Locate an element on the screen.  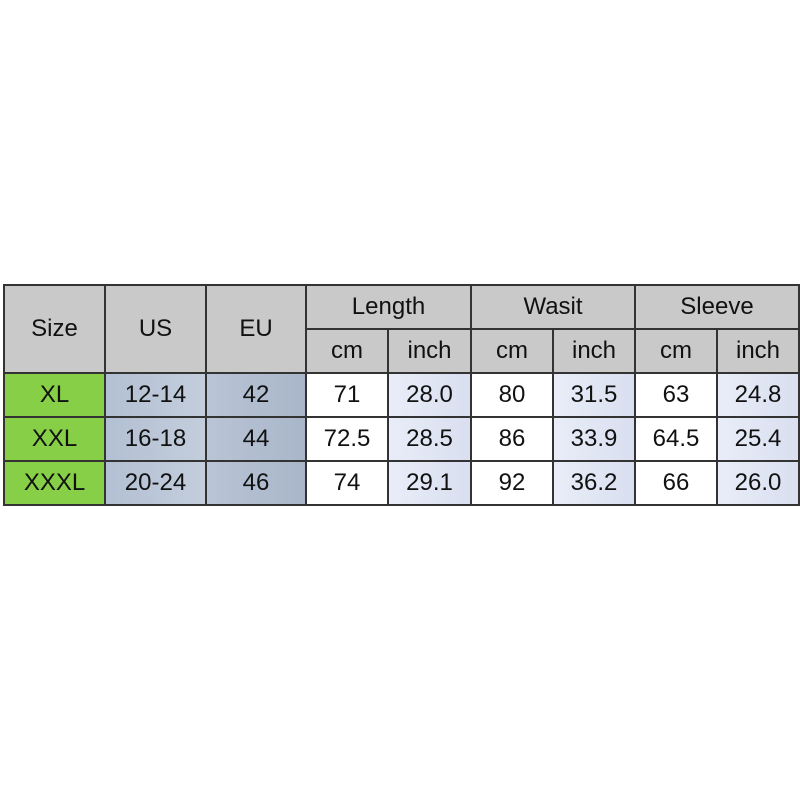
inch-cell: 28.0 is located at coordinates (429, 395).